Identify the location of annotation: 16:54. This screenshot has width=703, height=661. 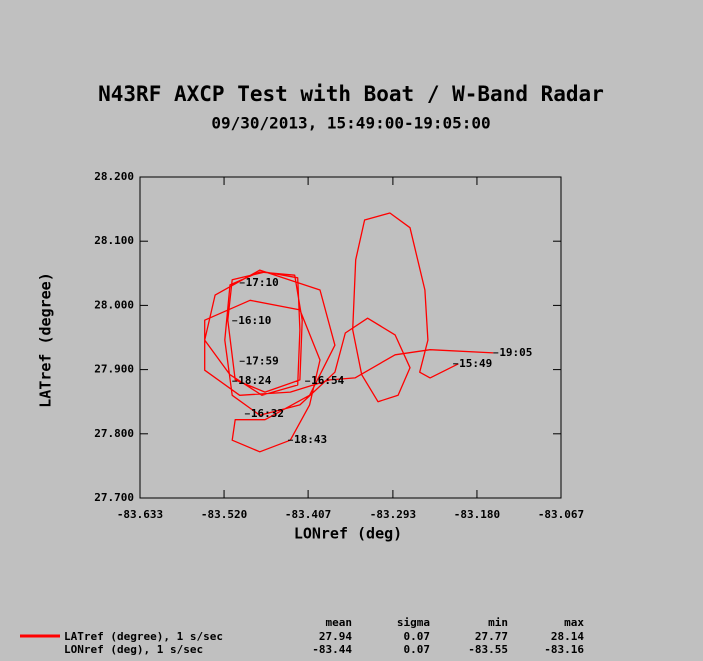
(327, 380).